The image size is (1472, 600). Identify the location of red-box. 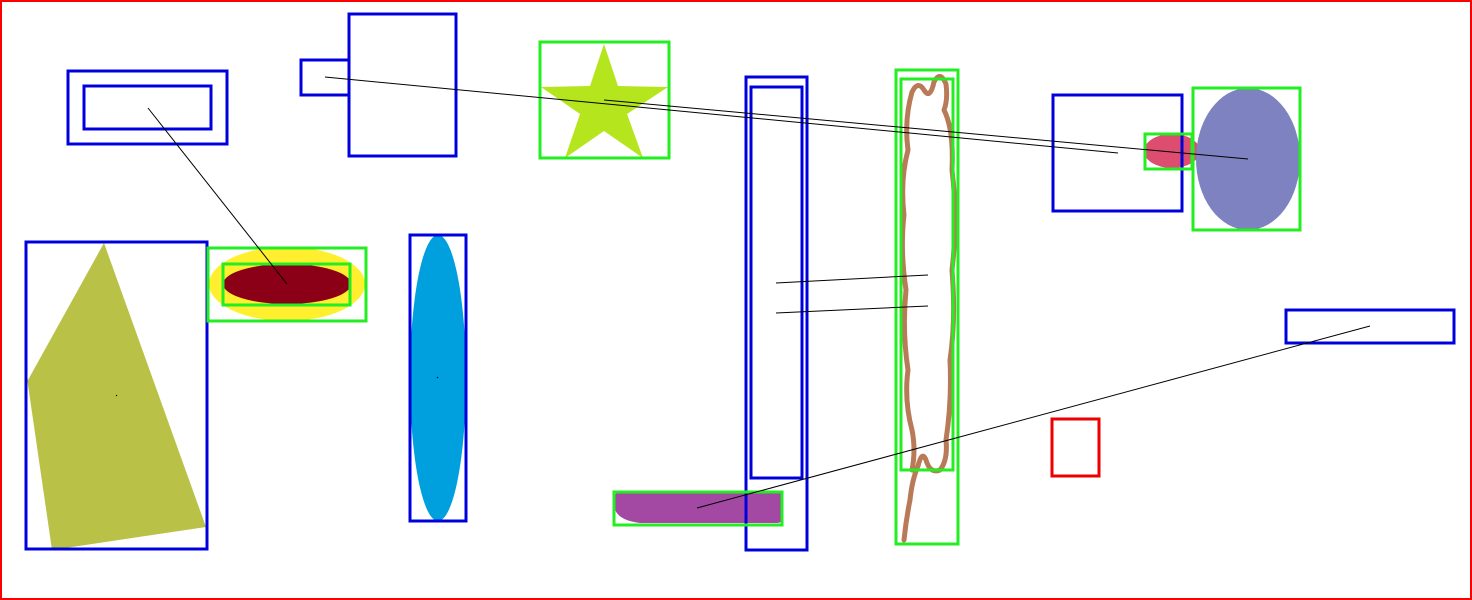
(1075, 447).